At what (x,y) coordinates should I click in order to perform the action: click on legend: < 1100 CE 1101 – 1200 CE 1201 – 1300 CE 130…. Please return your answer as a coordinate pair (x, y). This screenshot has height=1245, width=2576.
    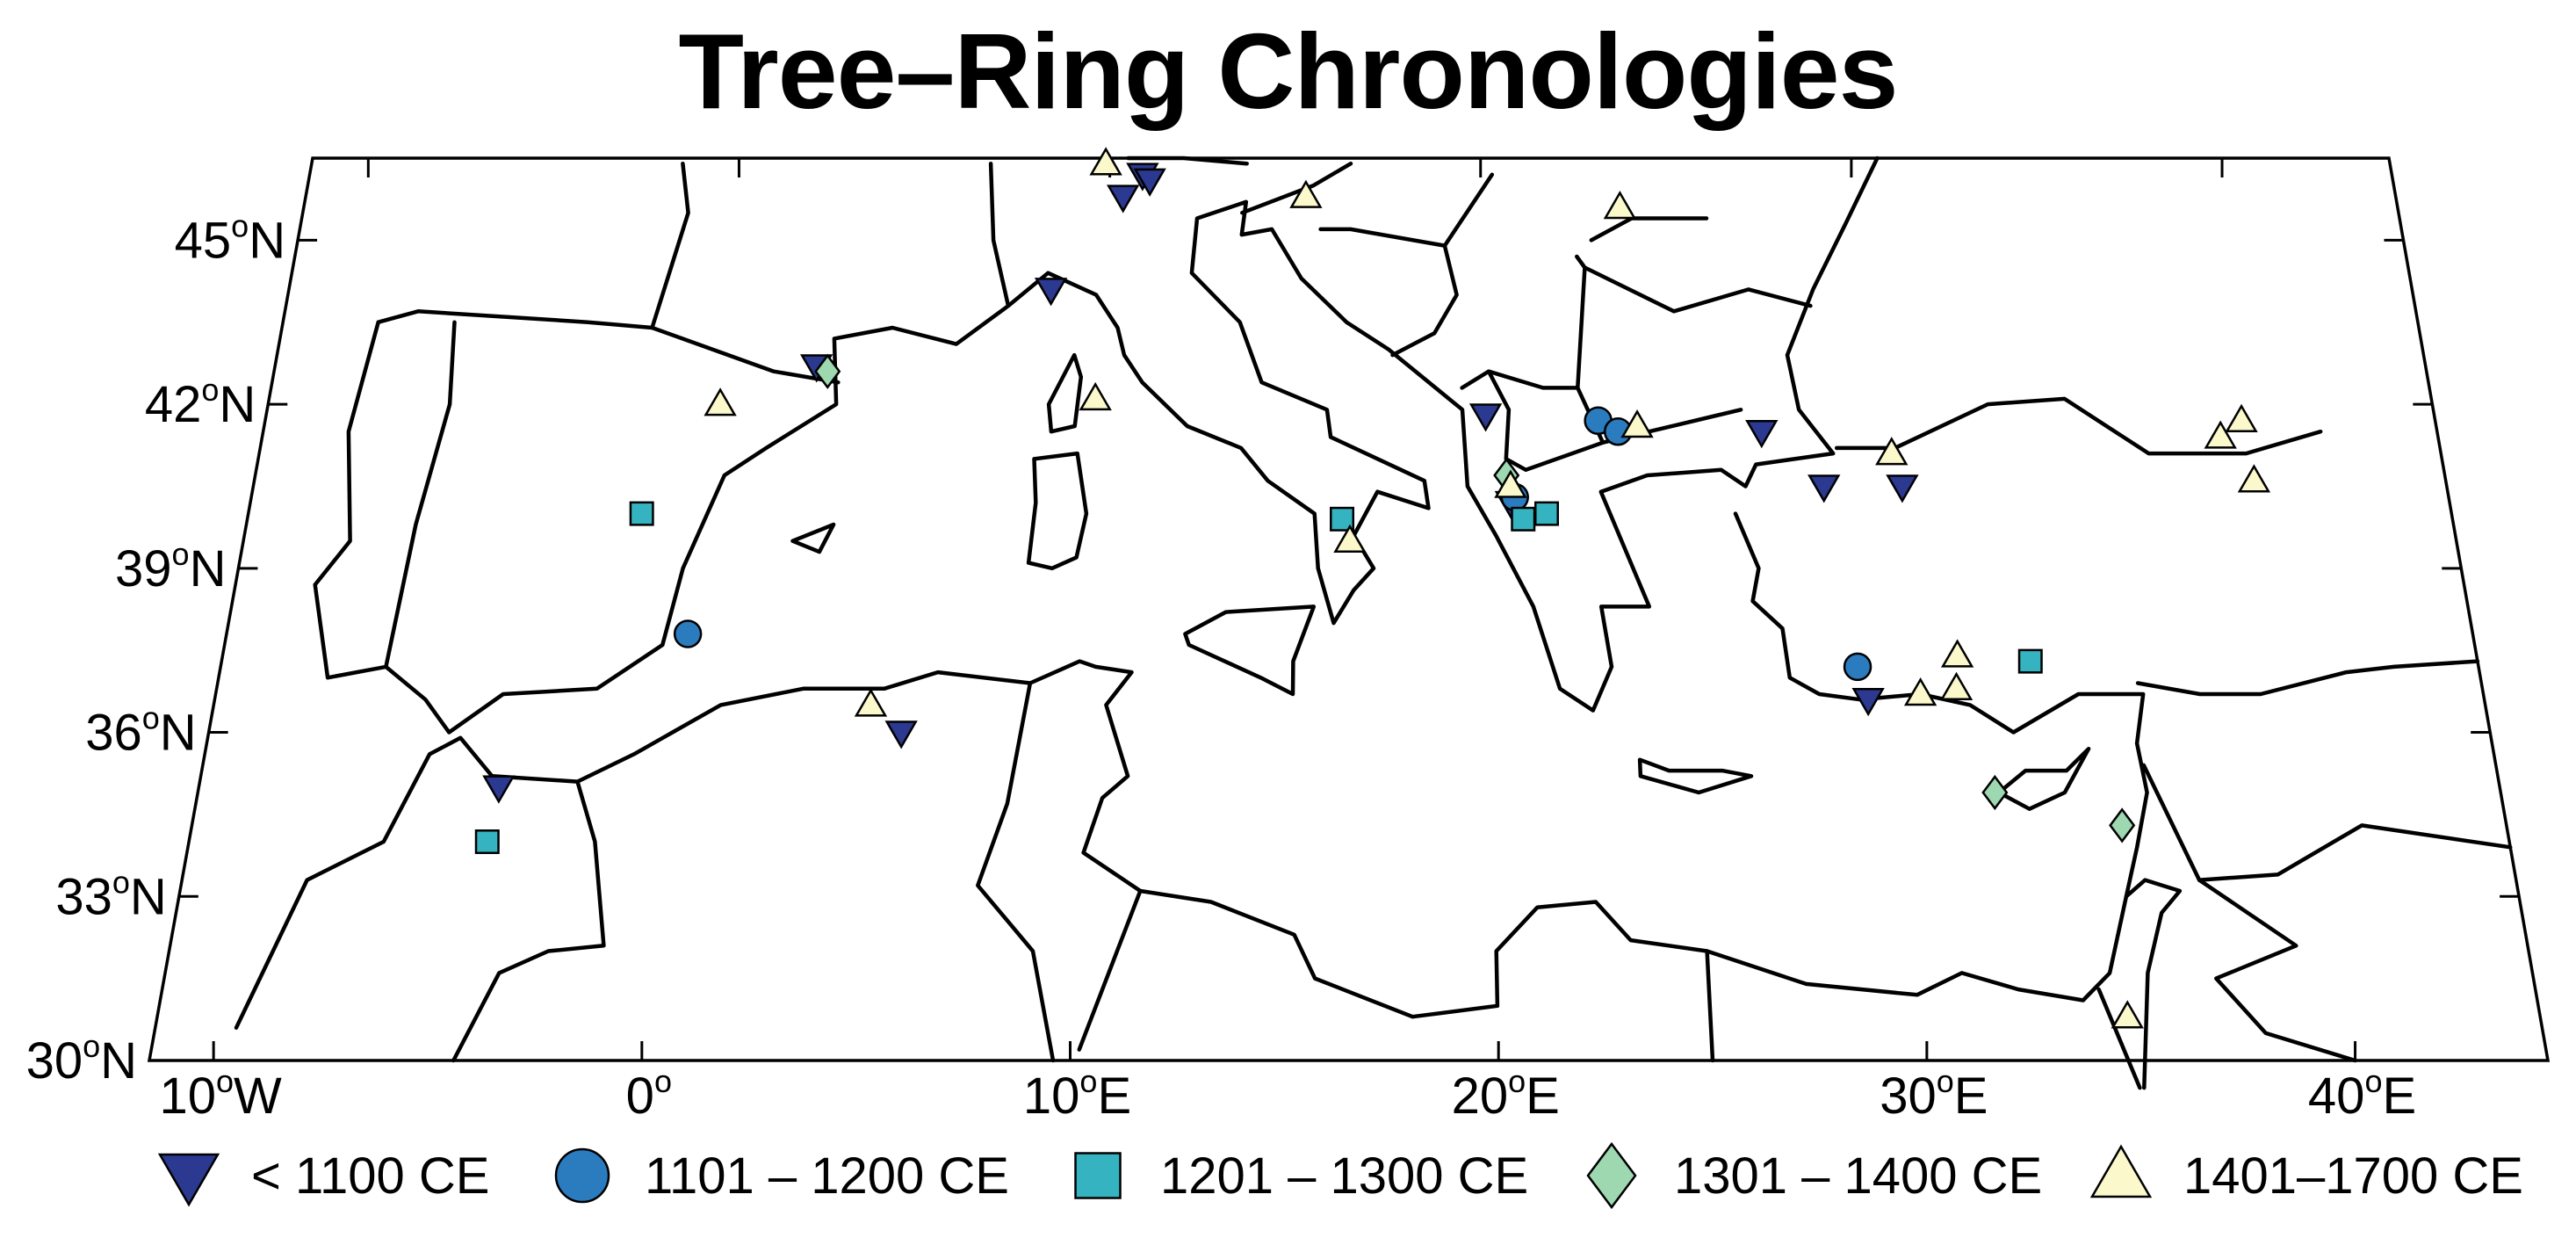
    Looking at the image, I should click on (1288, 1175).